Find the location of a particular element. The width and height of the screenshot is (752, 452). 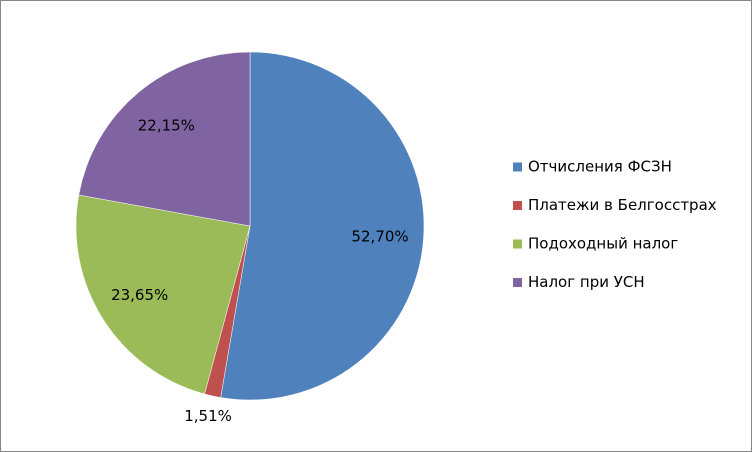

legend-label: Отчисления ФСЗН is located at coordinates (600, 167).